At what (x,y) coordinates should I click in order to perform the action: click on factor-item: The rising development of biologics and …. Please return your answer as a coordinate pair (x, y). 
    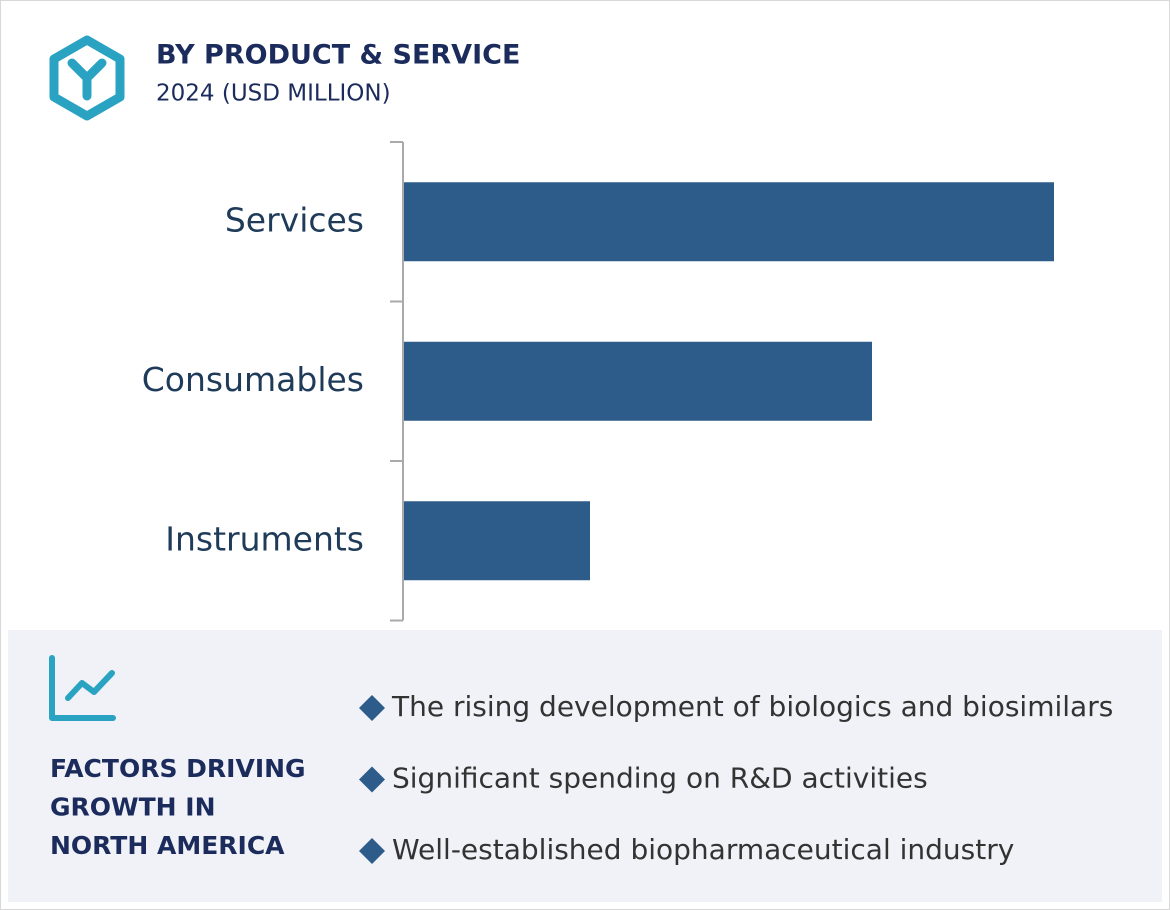
    Looking at the image, I should click on (752, 706).